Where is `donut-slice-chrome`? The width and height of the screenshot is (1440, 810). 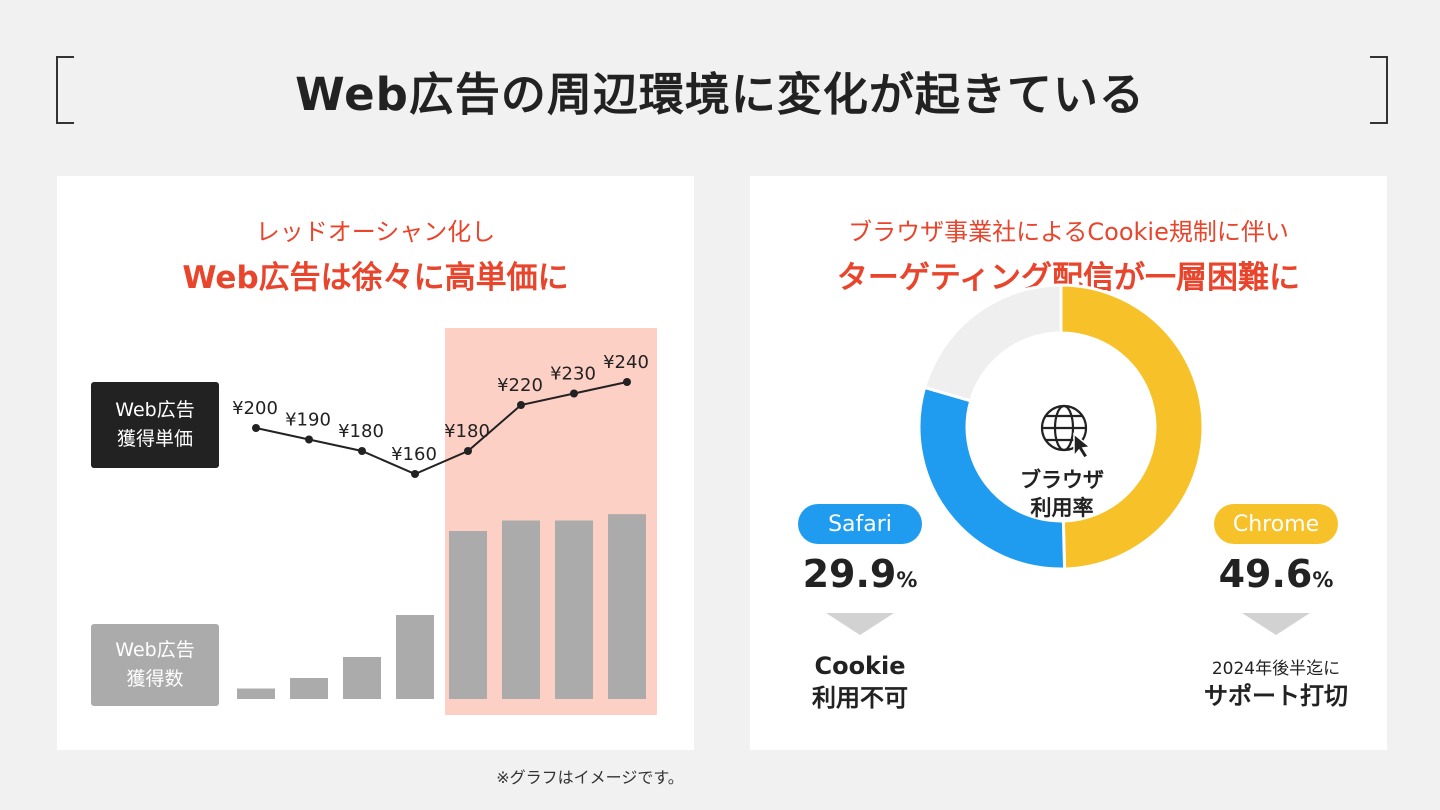 donut-slice-chrome is located at coordinates (1132, 427).